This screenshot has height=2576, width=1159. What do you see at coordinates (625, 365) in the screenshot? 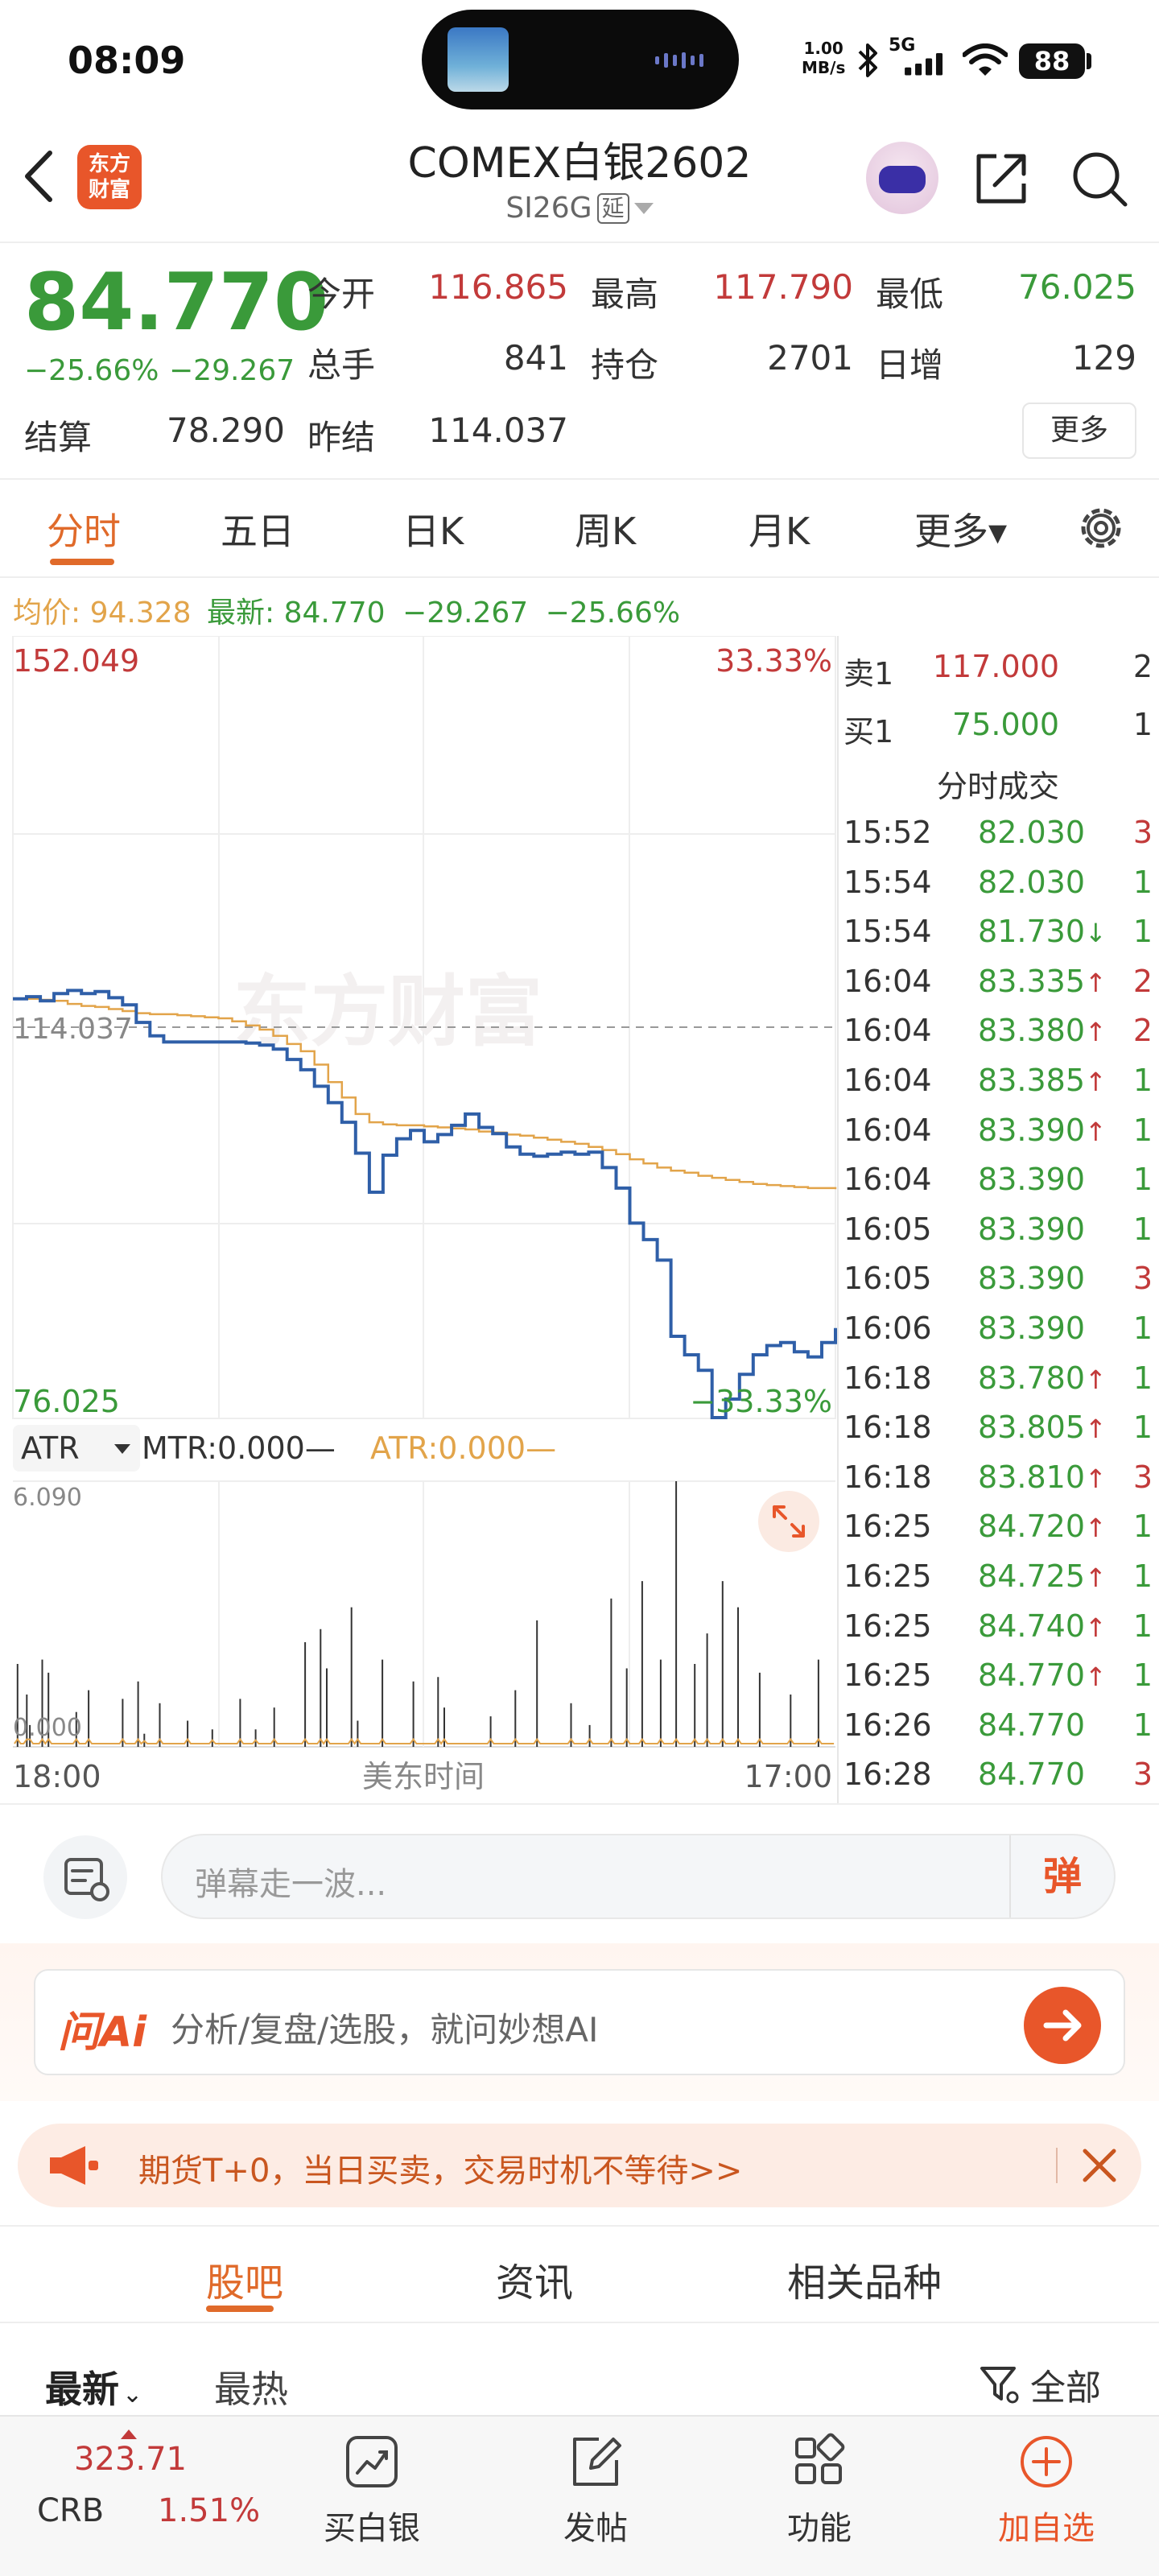
I see `field-label-open-interest: 持仓` at bounding box center [625, 365].